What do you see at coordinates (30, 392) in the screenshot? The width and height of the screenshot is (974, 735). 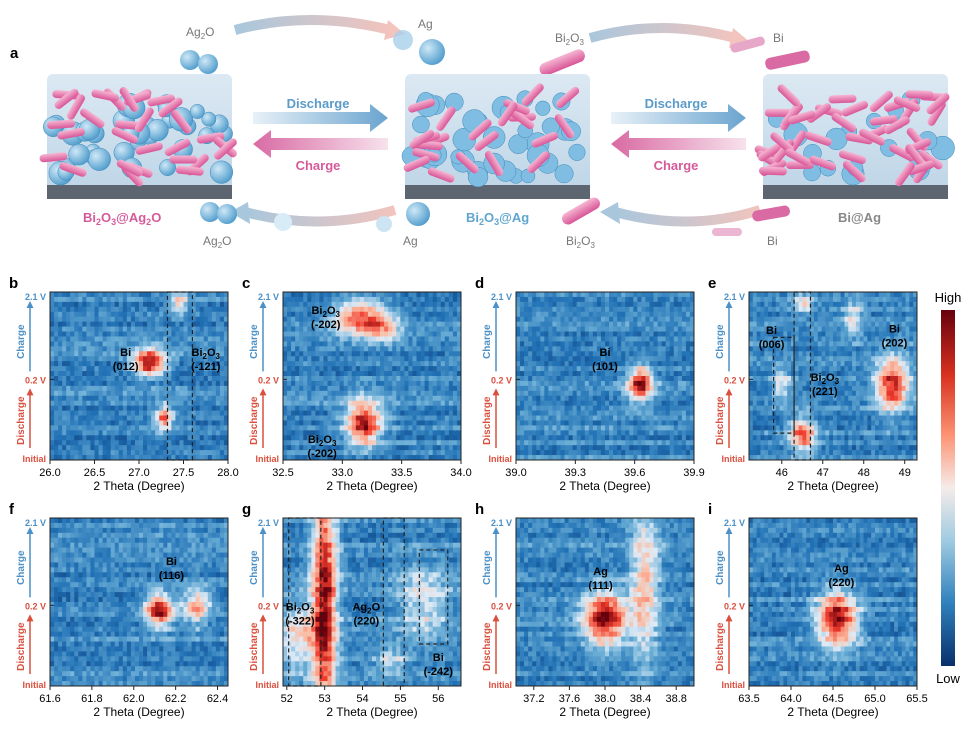 I see `arrowhead-icon` at bounding box center [30, 392].